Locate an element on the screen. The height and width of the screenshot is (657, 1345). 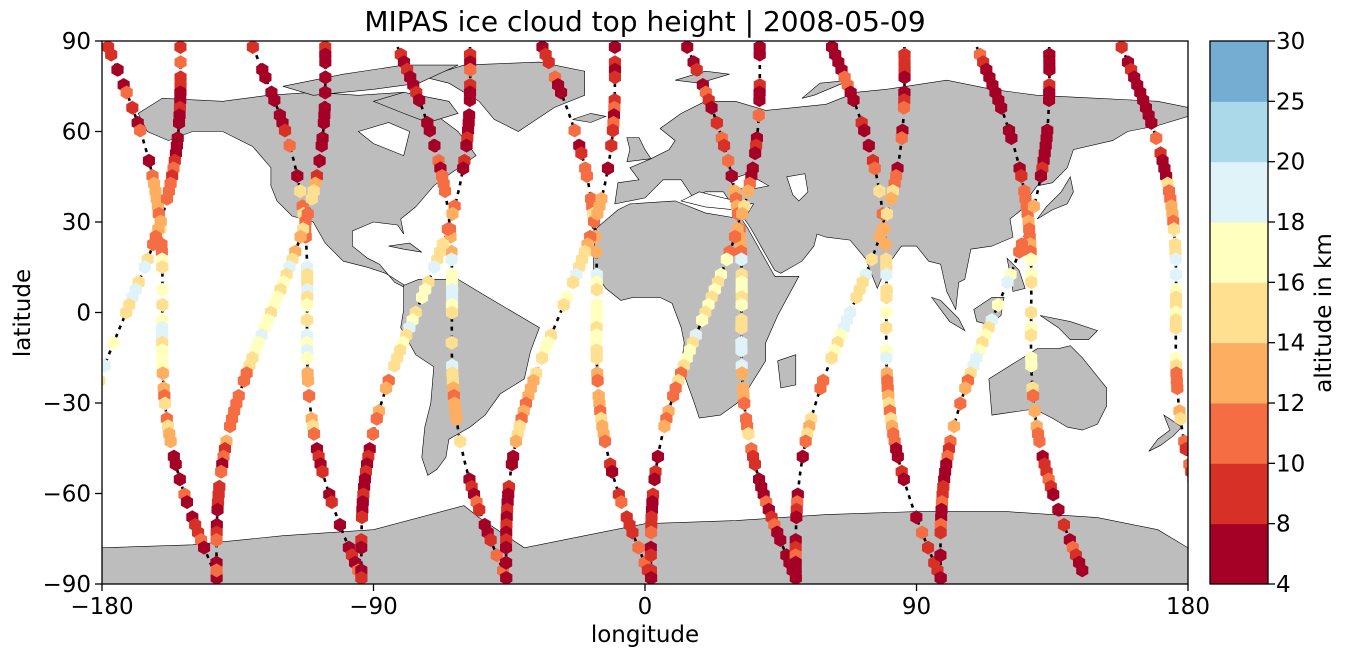
colorbar-tick-label: 14 is located at coordinates (1290, 344).